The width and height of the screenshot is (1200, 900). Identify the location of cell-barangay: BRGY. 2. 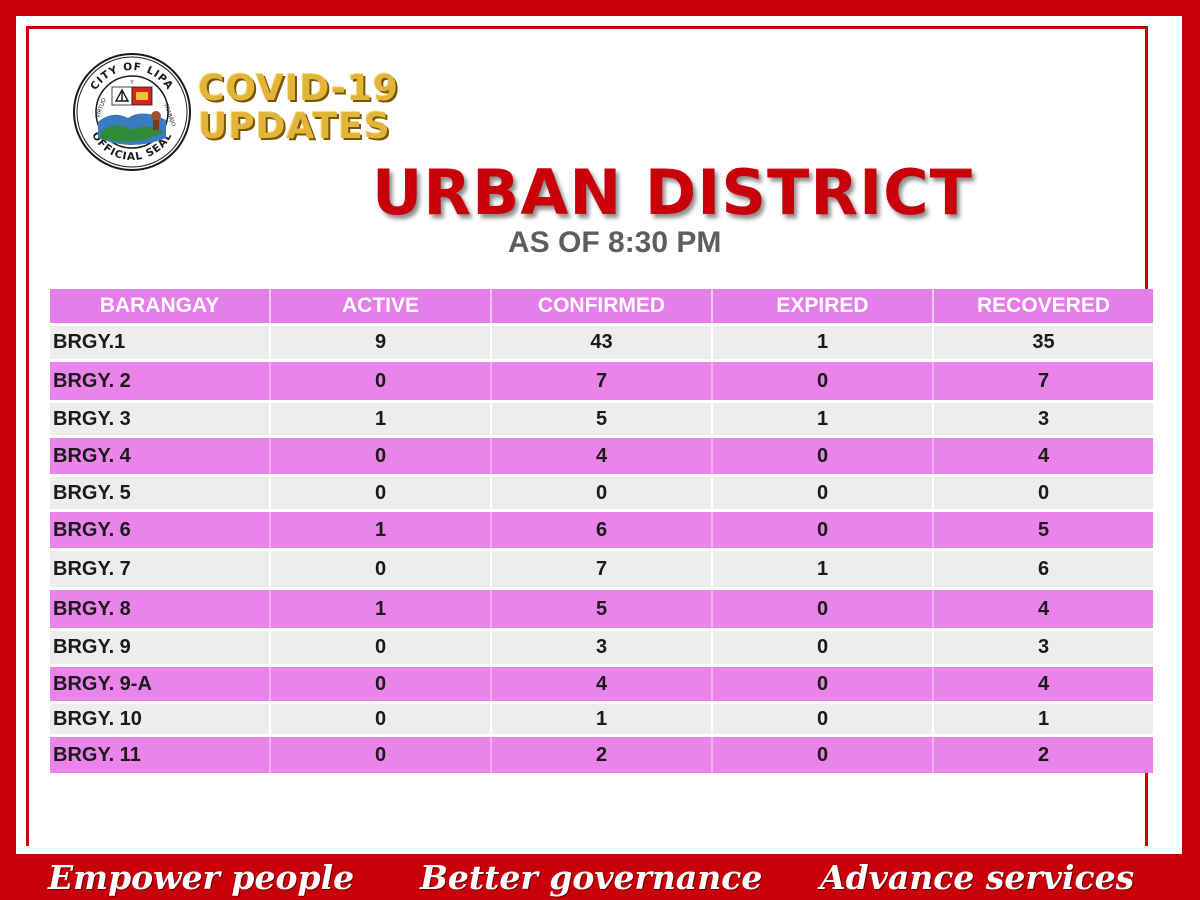
(160, 381).